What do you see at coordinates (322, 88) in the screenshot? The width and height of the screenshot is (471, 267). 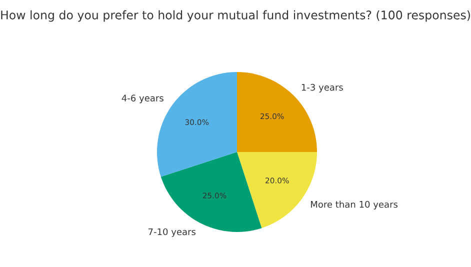 I see `slice-label: 1-3 years` at bounding box center [322, 88].